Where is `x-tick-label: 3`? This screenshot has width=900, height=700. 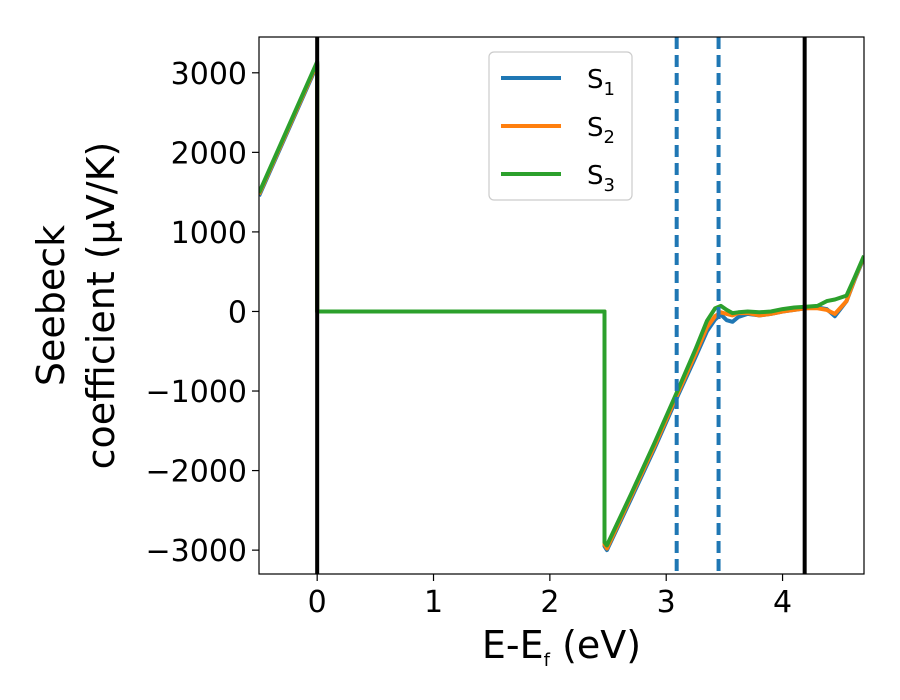
x-tick-label: 3 is located at coordinates (666, 602).